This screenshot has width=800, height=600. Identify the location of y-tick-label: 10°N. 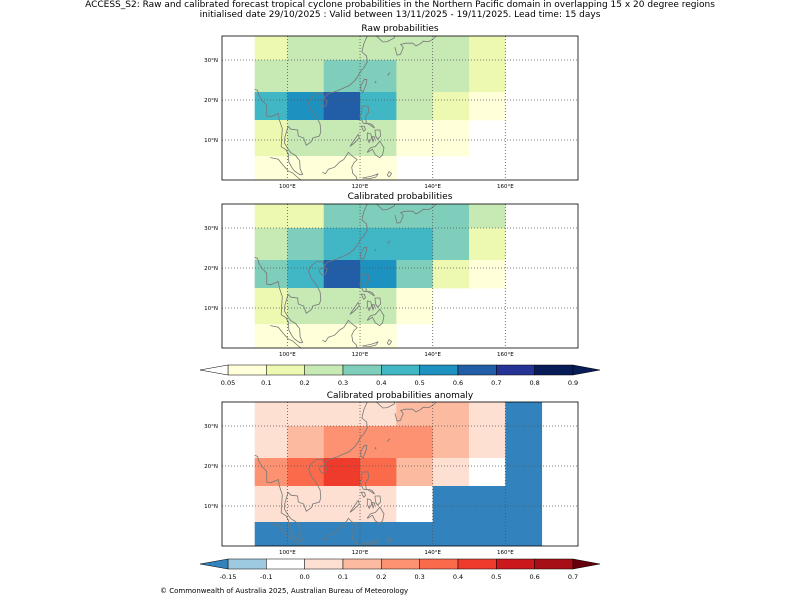
(211, 141).